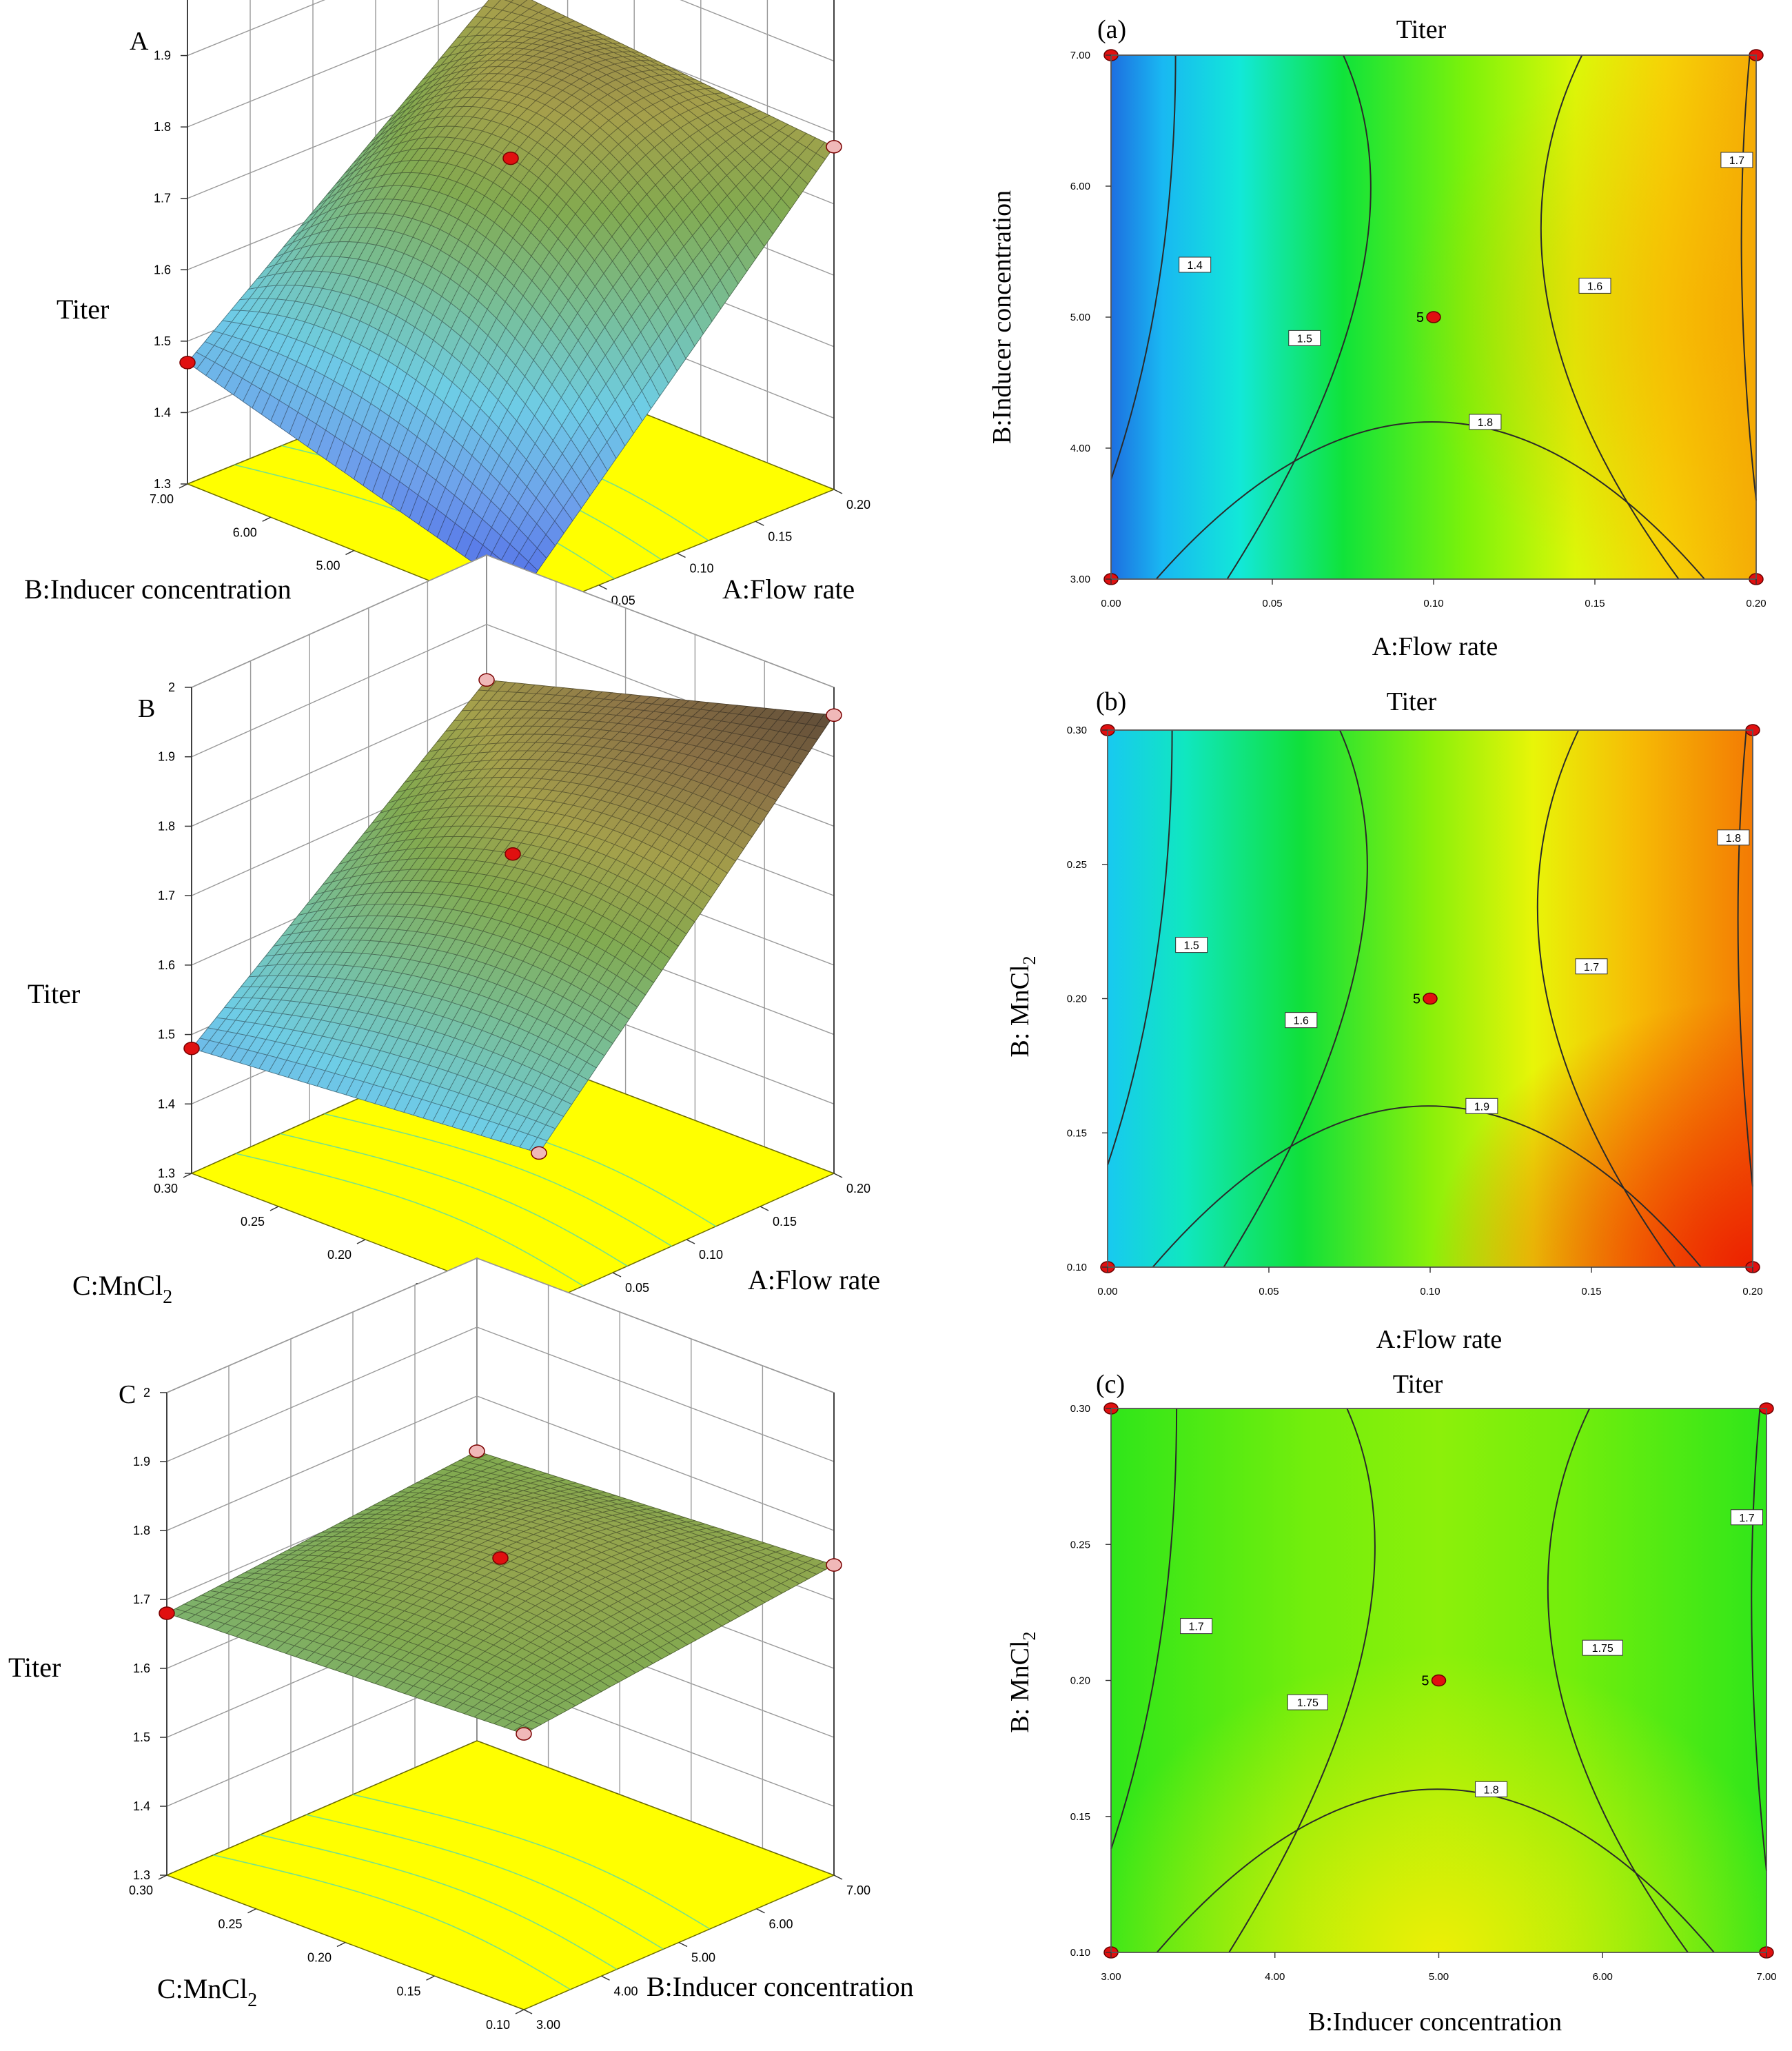  What do you see at coordinates (1766, 1977) in the screenshot?
I see `x-tick-label: 7.00` at bounding box center [1766, 1977].